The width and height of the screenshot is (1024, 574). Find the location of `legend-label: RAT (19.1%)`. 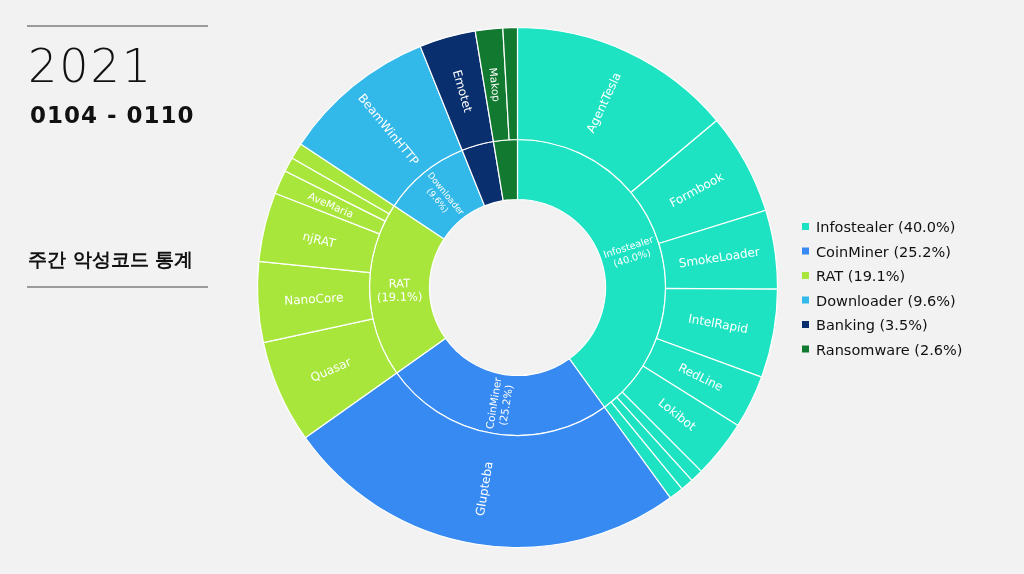

legend-label: RAT (19.1%) is located at coordinates (861, 276).